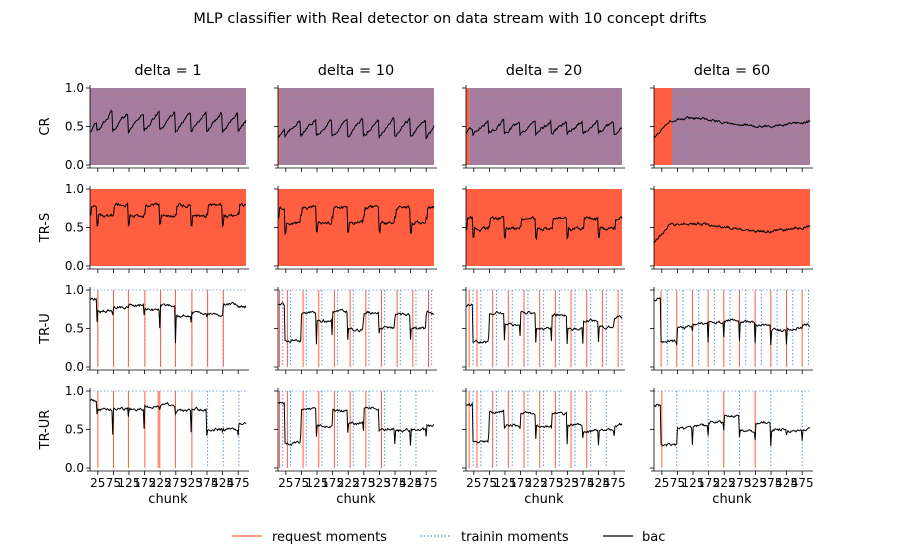 This screenshot has width=900, height=556. What do you see at coordinates (448, 537) in the screenshot?
I see `legend: request moments trainin moments bac` at bounding box center [448, 537].